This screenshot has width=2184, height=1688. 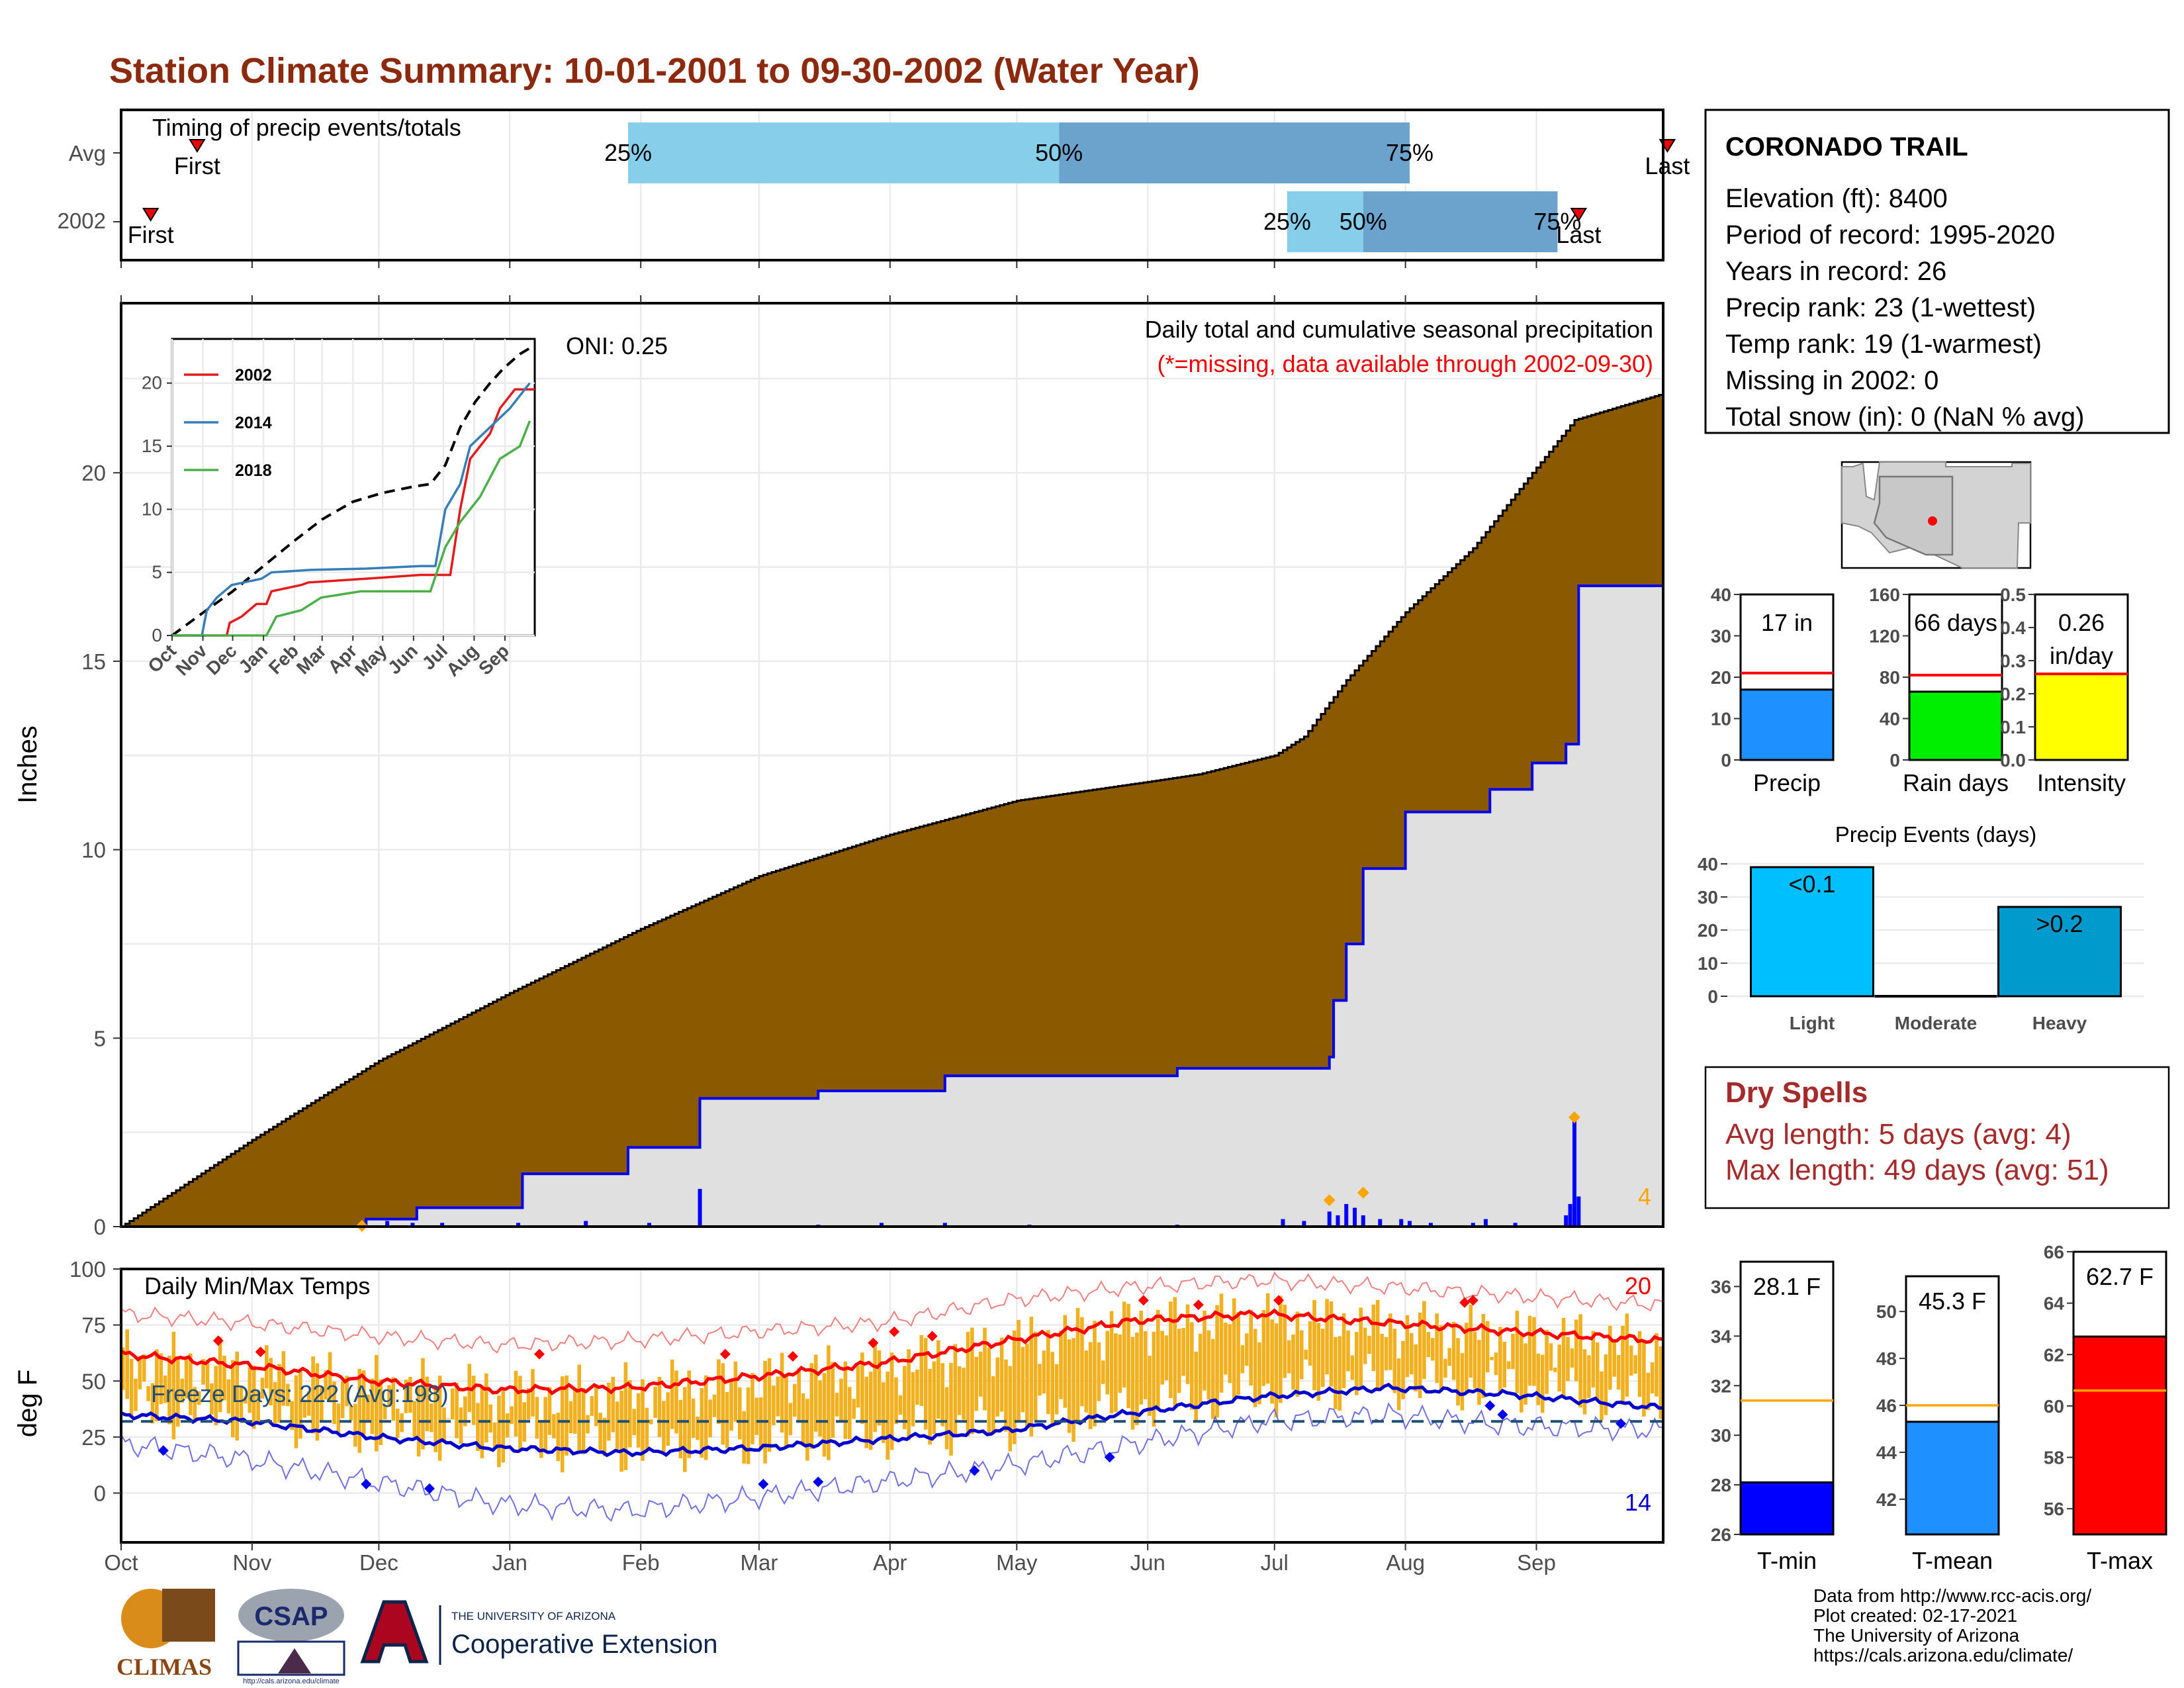 I want to click on summary-bar-tick-label: 32, so click(x=1721, y=1386).